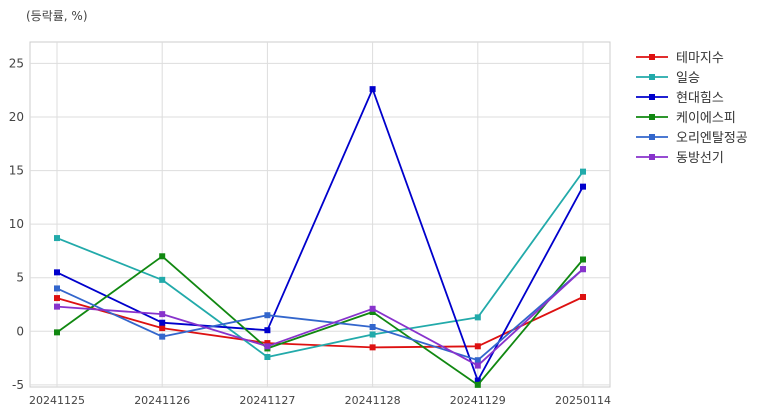 Image resolution: width=775 pixels, height=420 pixels. What do you see at coordinates (267, 400) in the screenshot?
I see `x-tick-label: 20241127` at bounding box center [267, 400].